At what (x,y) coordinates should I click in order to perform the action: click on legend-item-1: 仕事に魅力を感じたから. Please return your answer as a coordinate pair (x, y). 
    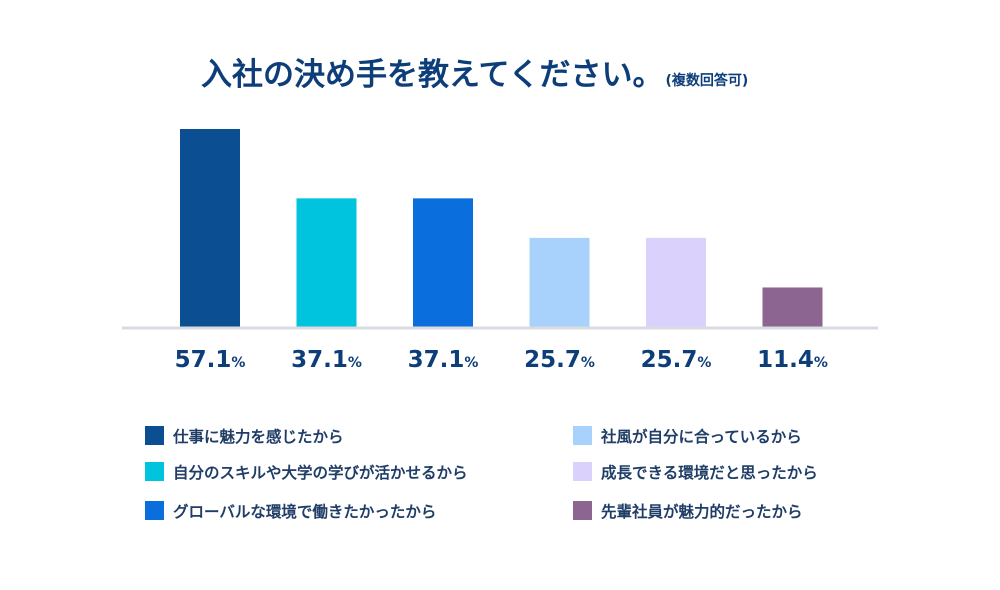
    Looking at the image, I should click on (244, 436).